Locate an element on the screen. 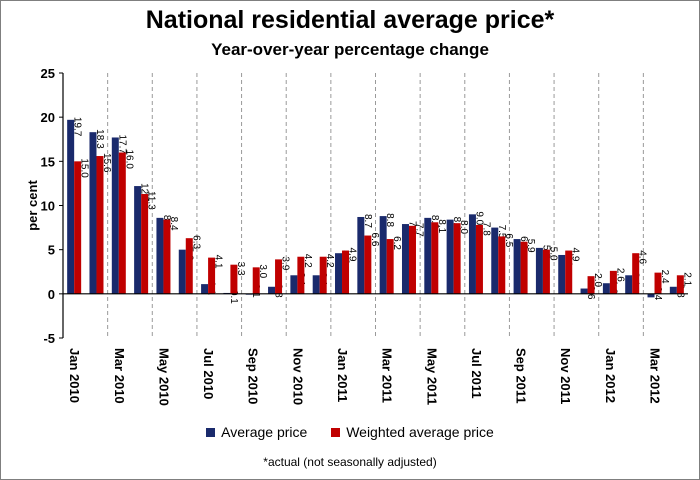  x-tick-label: Mar 2012 is located at coordinates (655, 376).